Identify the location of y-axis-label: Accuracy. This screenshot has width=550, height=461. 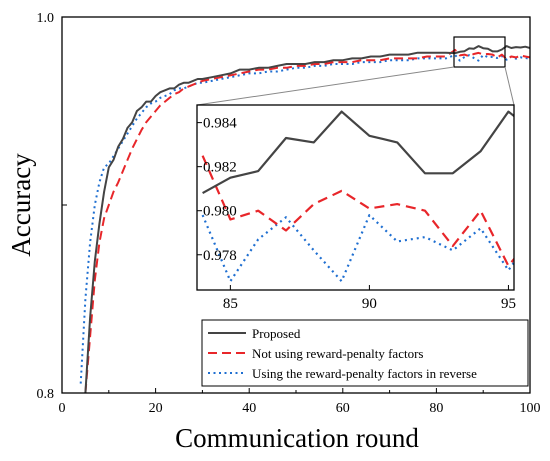
(21, 205).